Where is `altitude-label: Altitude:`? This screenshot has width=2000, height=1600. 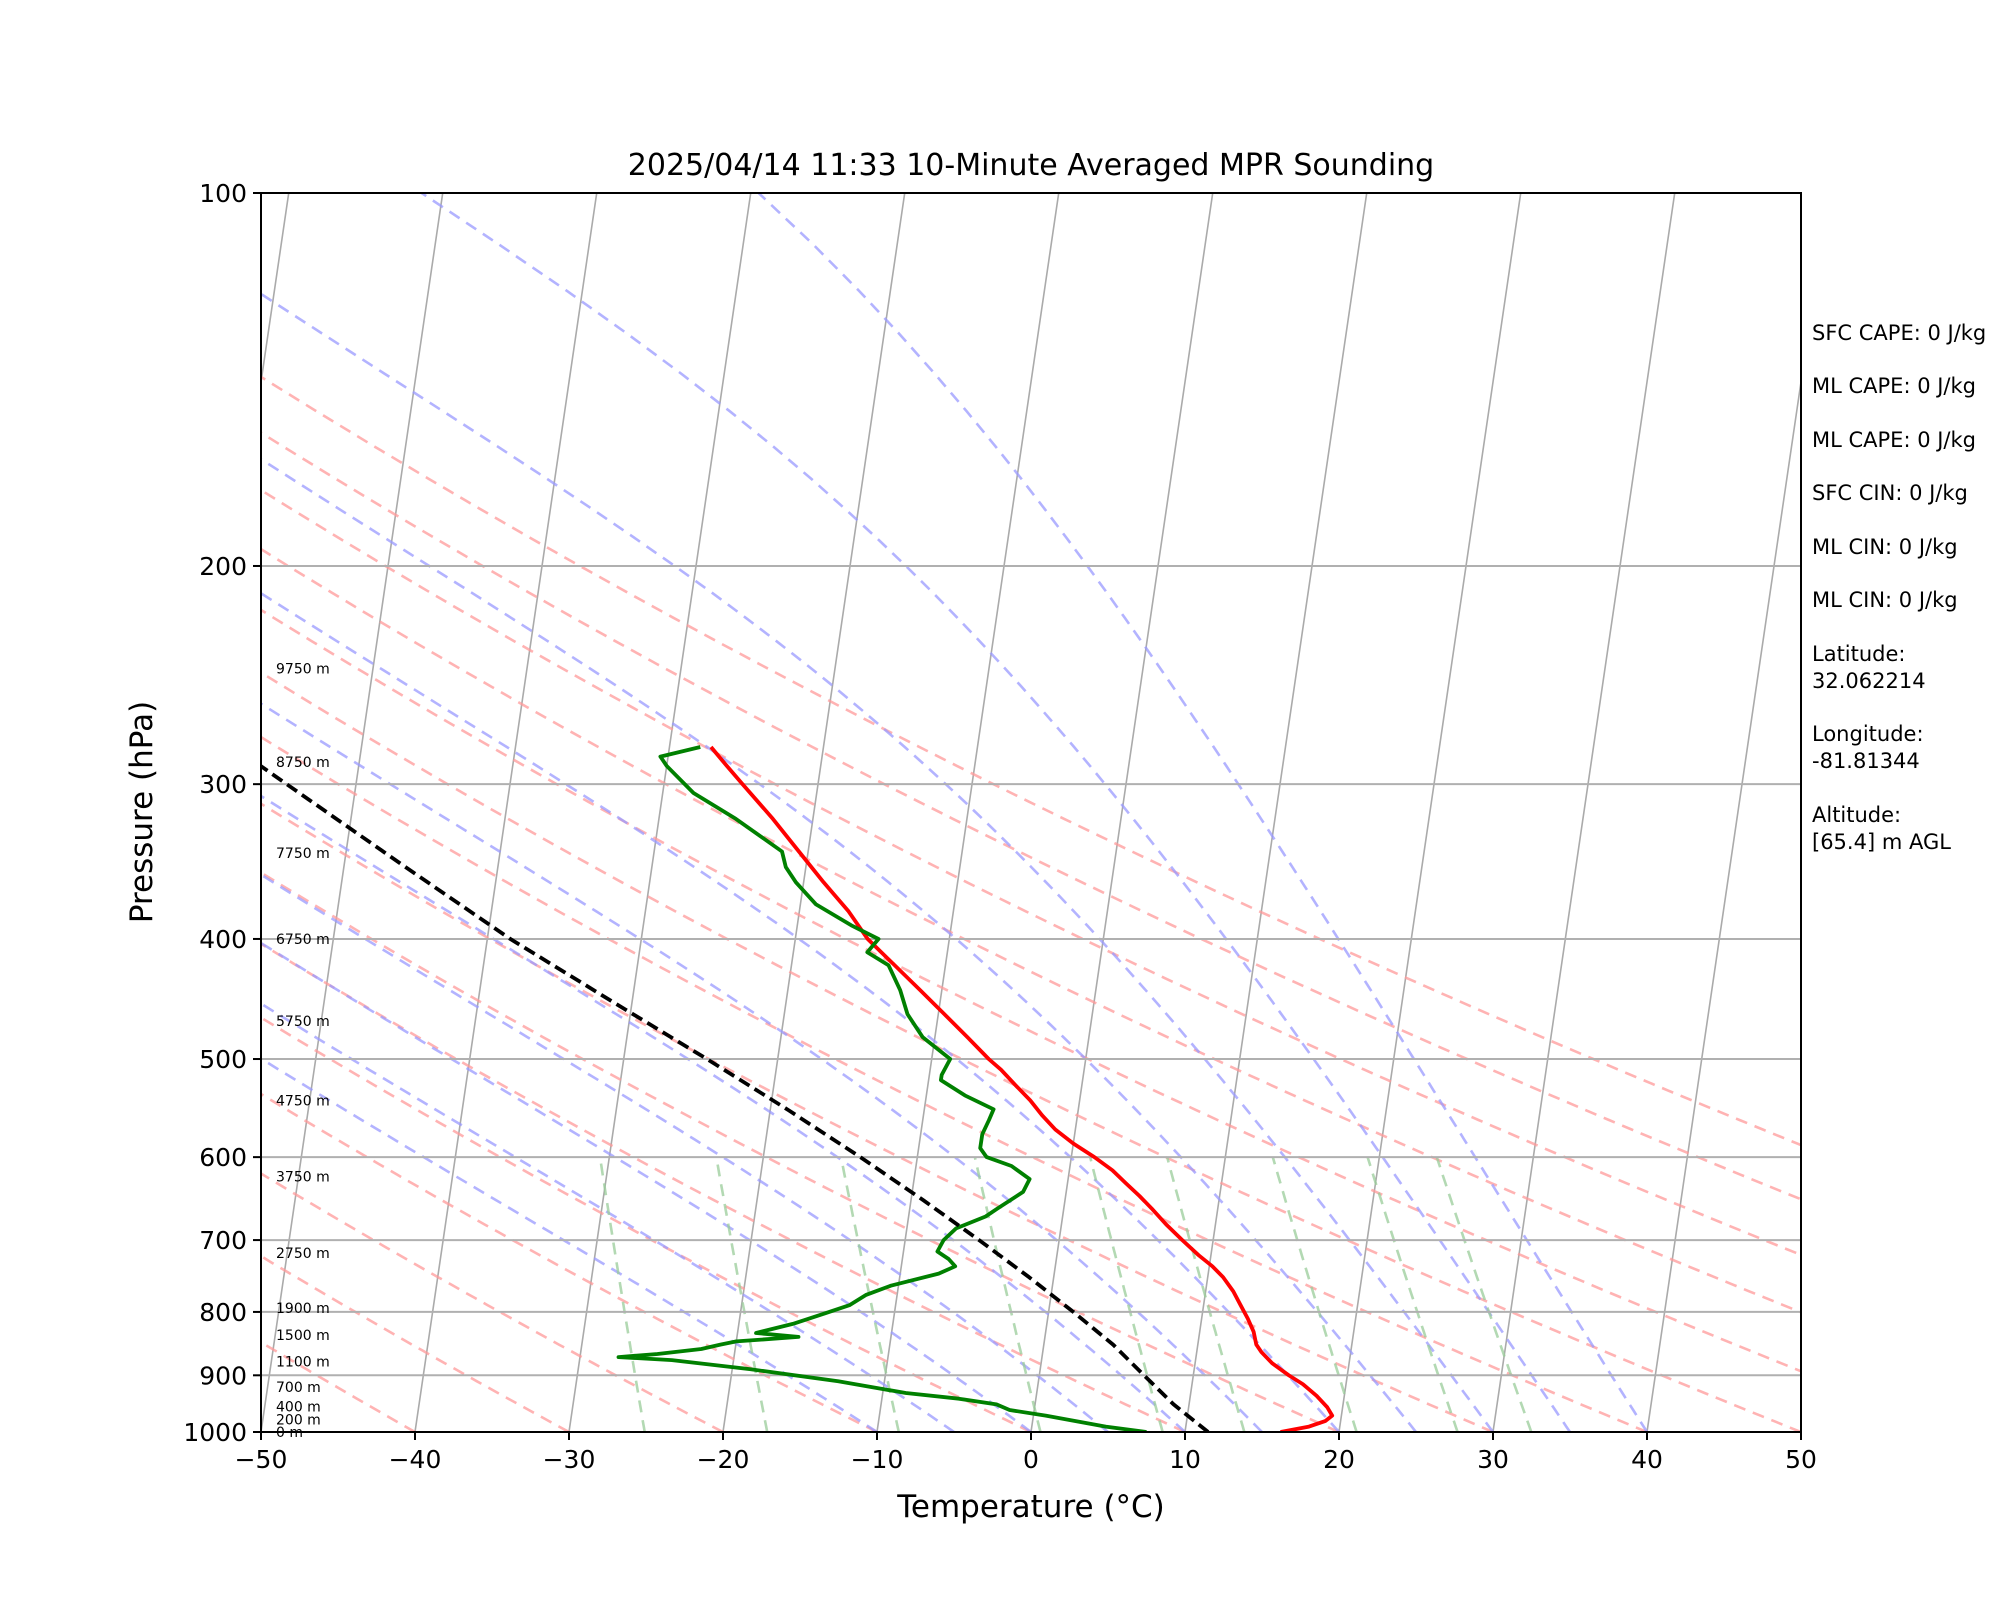
altitude-label: Altitude: is located at coordinates (1856, 815).